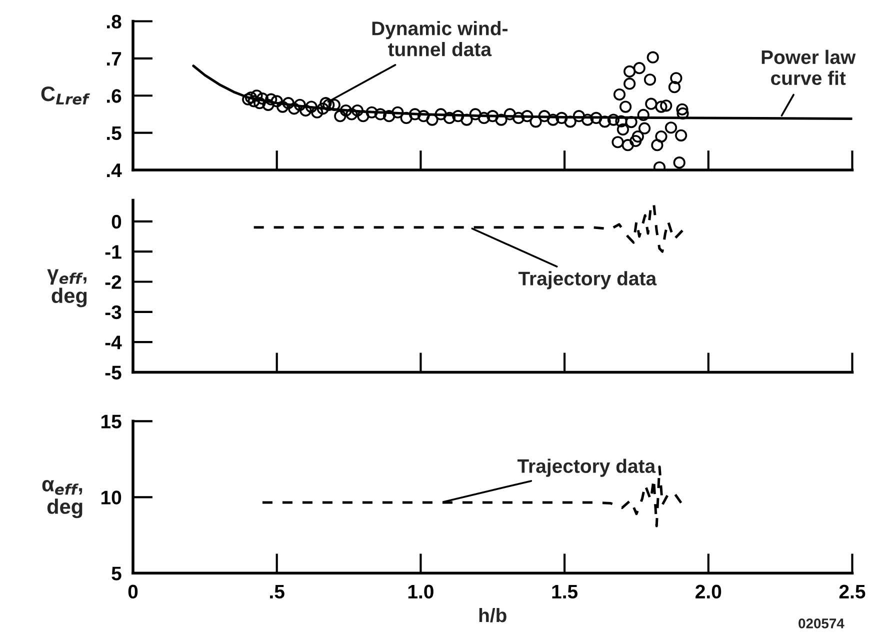 This screenshot has width=875, height=644. What do you see at coordinates (113, 343) in the screenshot?
I see `y-tick-label: -4` at bounding box center [113, 343].